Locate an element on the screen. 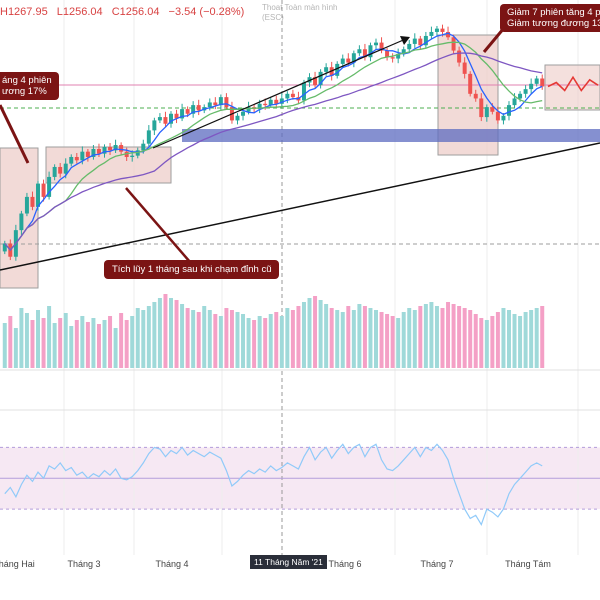 Image resolution: width=600 pixels, height=600 pixels. support-band is located at coordinates (391, 135).